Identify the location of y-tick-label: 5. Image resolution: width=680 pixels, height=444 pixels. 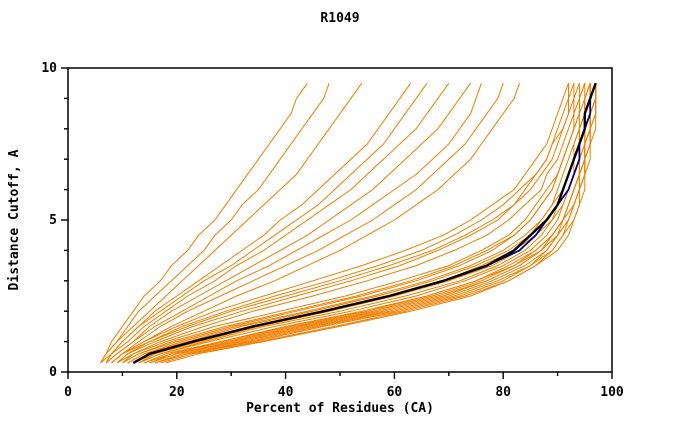
(53, 220).